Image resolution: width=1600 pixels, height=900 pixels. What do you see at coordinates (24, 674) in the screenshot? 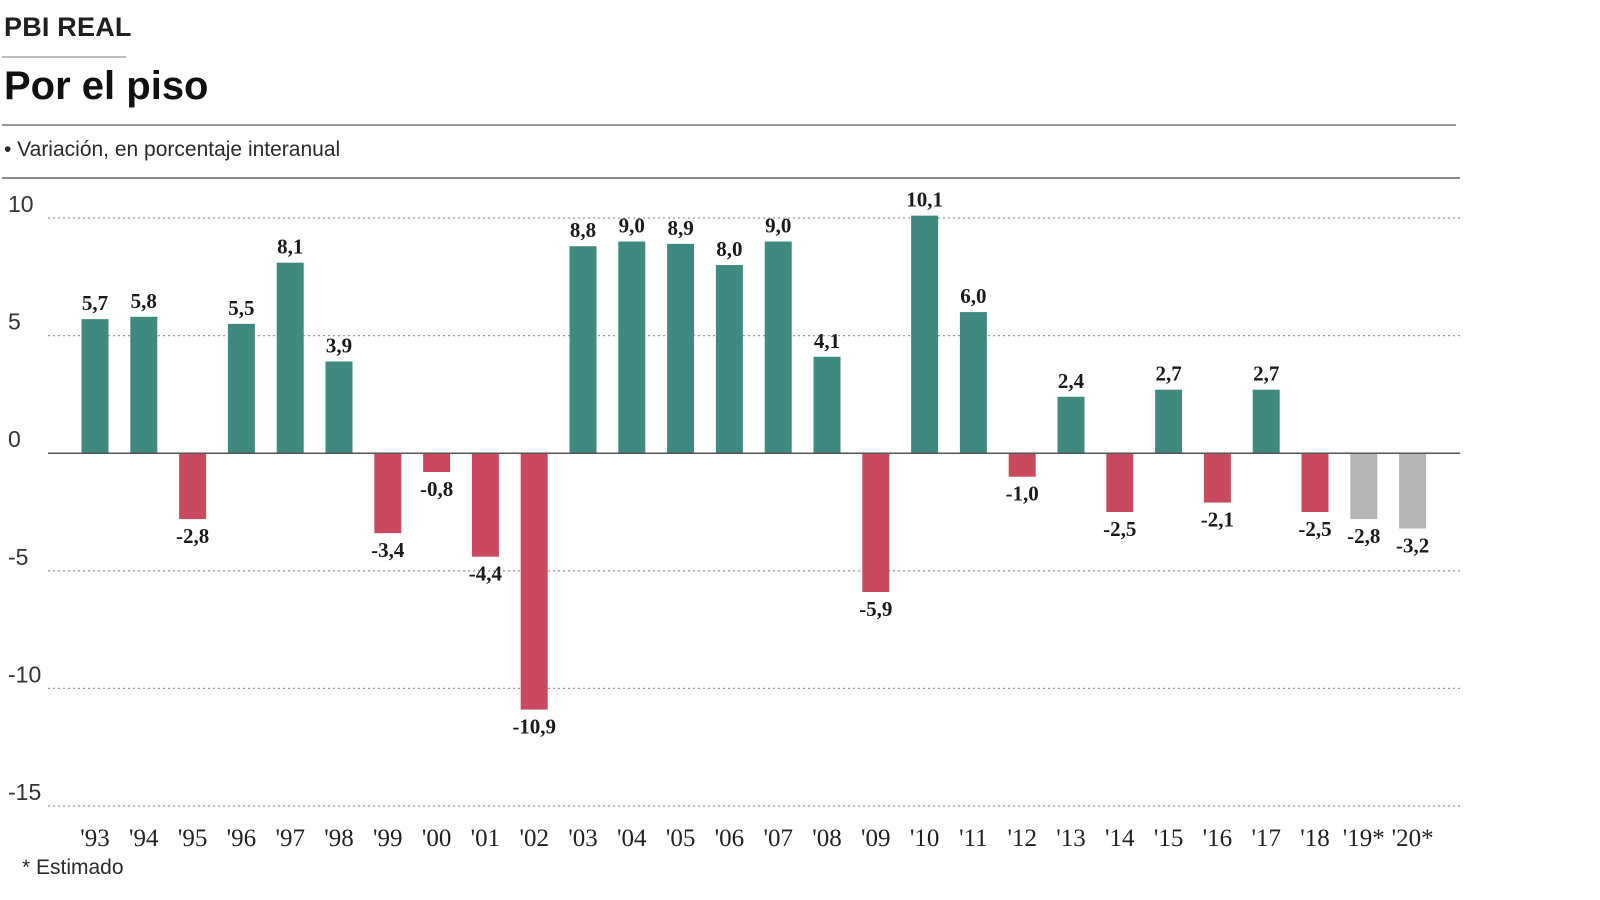
I see `y-tick-label-4: -10` at bounding box center [24, 674].